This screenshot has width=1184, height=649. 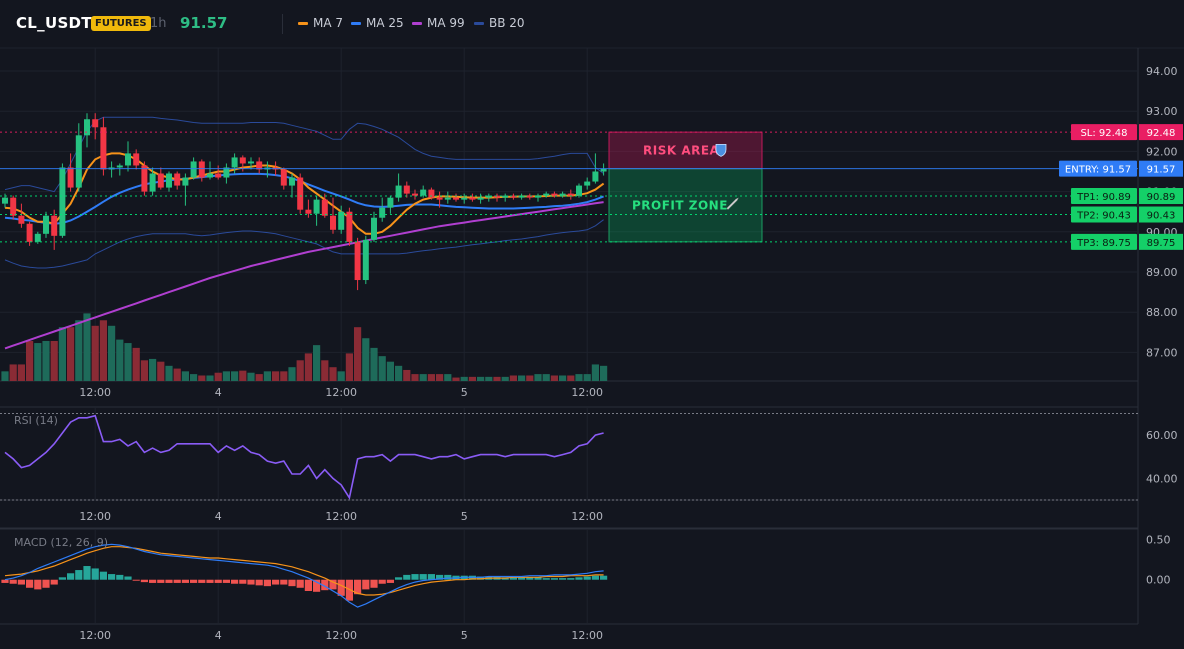 I want to click on level-label: ENTRY: 91.57, so click(x=1098, y=170).